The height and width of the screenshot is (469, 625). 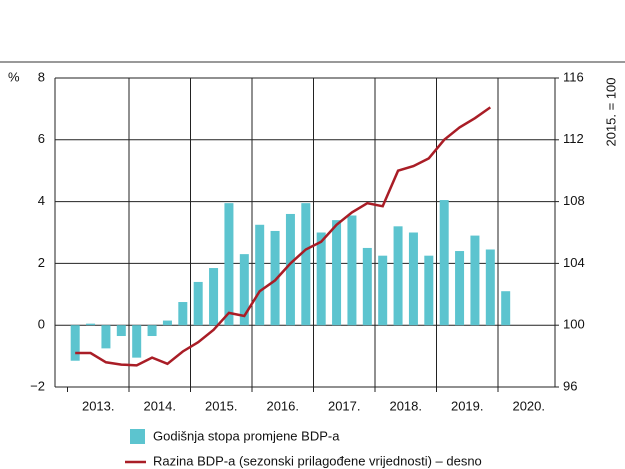 I want to click on x-tick-label: 2014., so click(x=159, y=405).